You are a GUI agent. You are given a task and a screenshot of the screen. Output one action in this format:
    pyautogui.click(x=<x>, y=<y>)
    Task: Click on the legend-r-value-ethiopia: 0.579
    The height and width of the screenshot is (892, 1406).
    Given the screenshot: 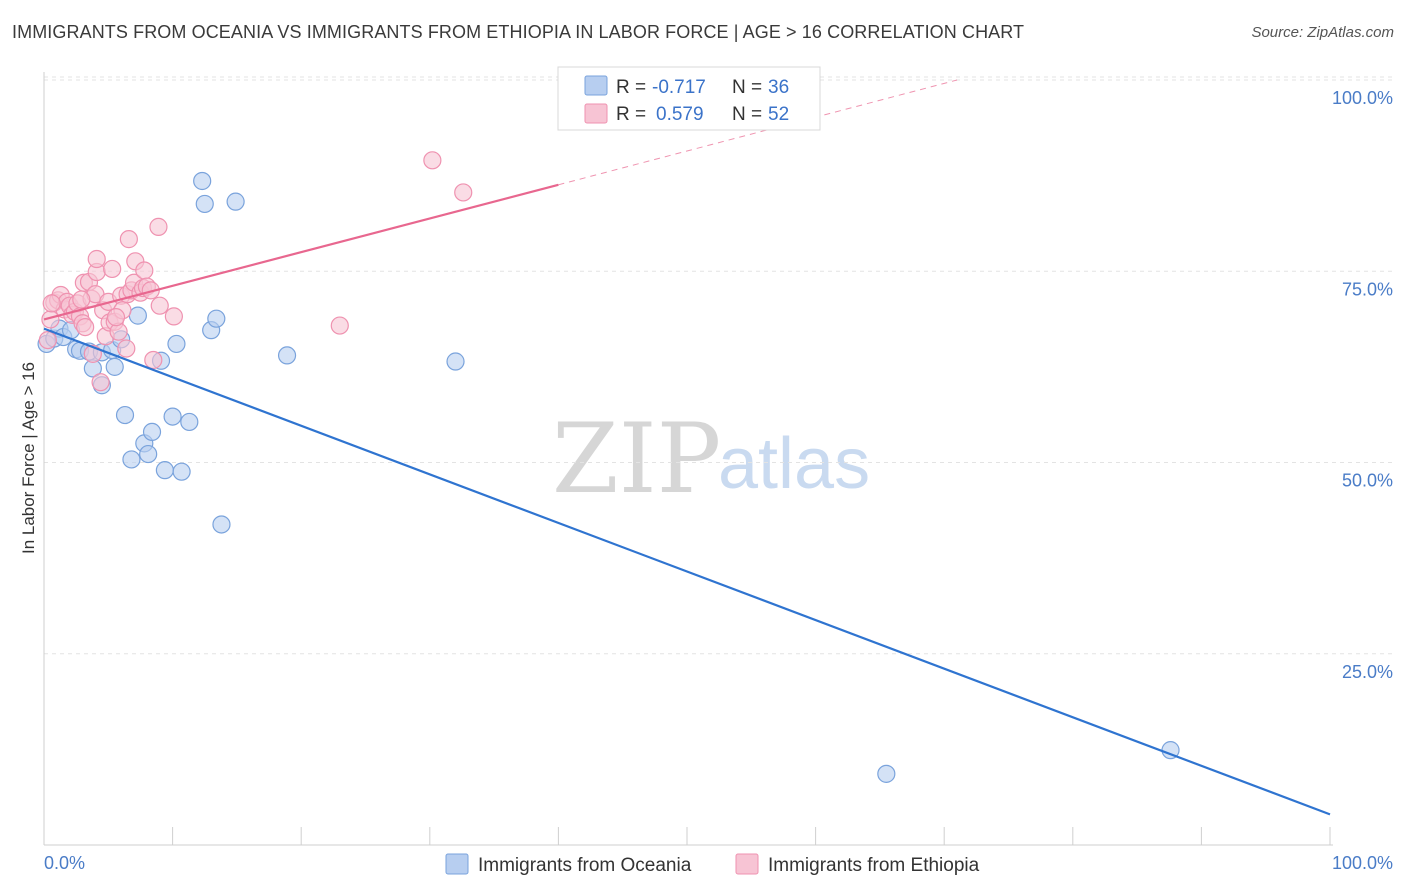 What is the action you would take?
    pyautogui.click(x=680, y=114)
    